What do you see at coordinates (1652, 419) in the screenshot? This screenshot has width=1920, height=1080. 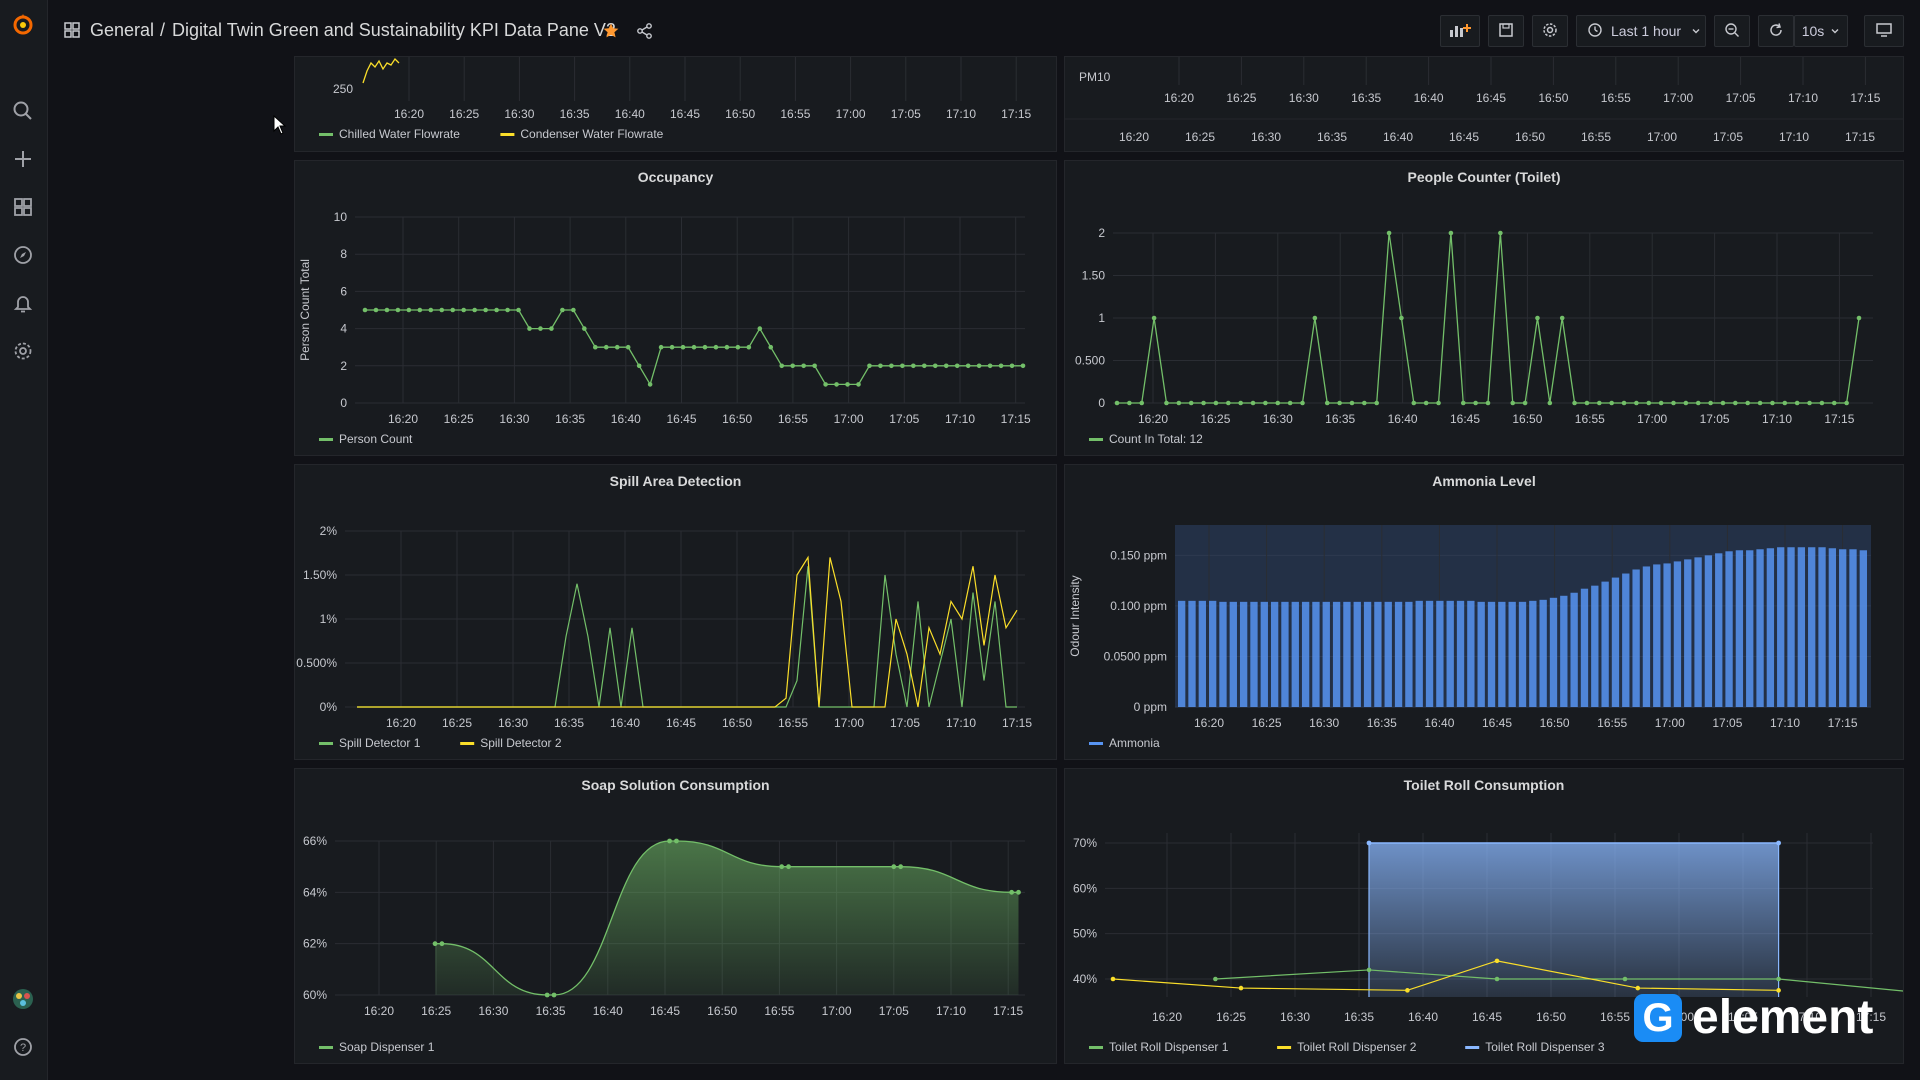 I see `x-tick-label: 17:00` at bounding box center [1652, 419].